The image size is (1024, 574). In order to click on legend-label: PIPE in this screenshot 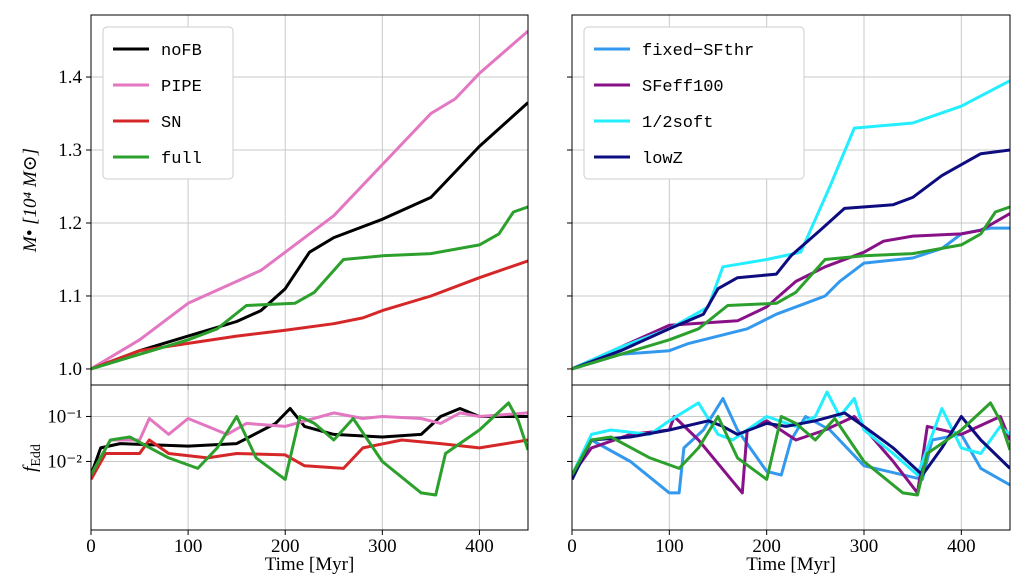, I will do `click(181, 87)`.